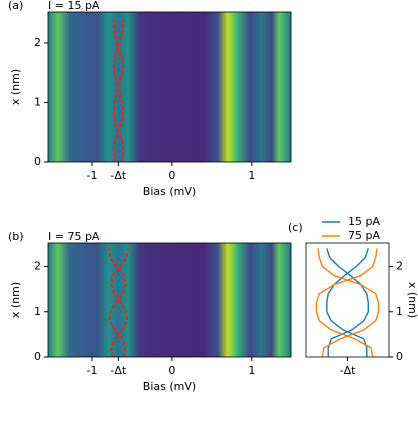 The image size is (418, 427). I want to click on panel-label: (a), so click(15, 6).